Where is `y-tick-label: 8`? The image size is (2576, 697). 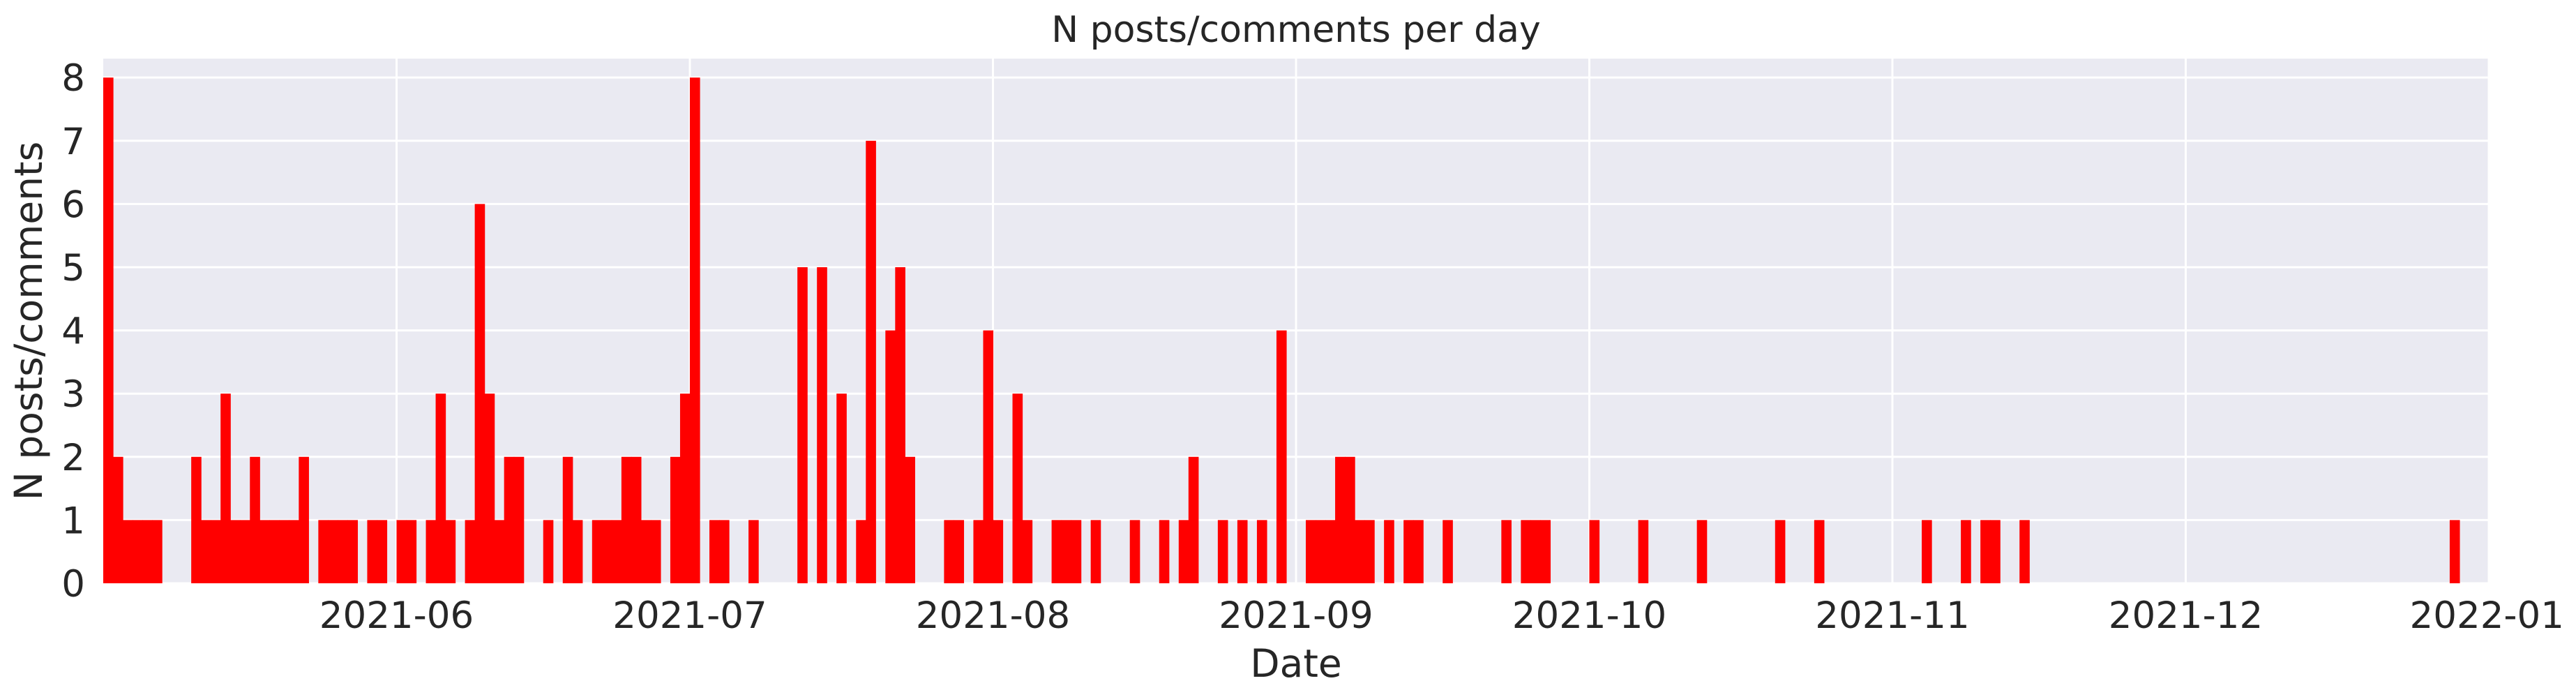 y-tick-label: 8 is located at coordinates (73, 78).